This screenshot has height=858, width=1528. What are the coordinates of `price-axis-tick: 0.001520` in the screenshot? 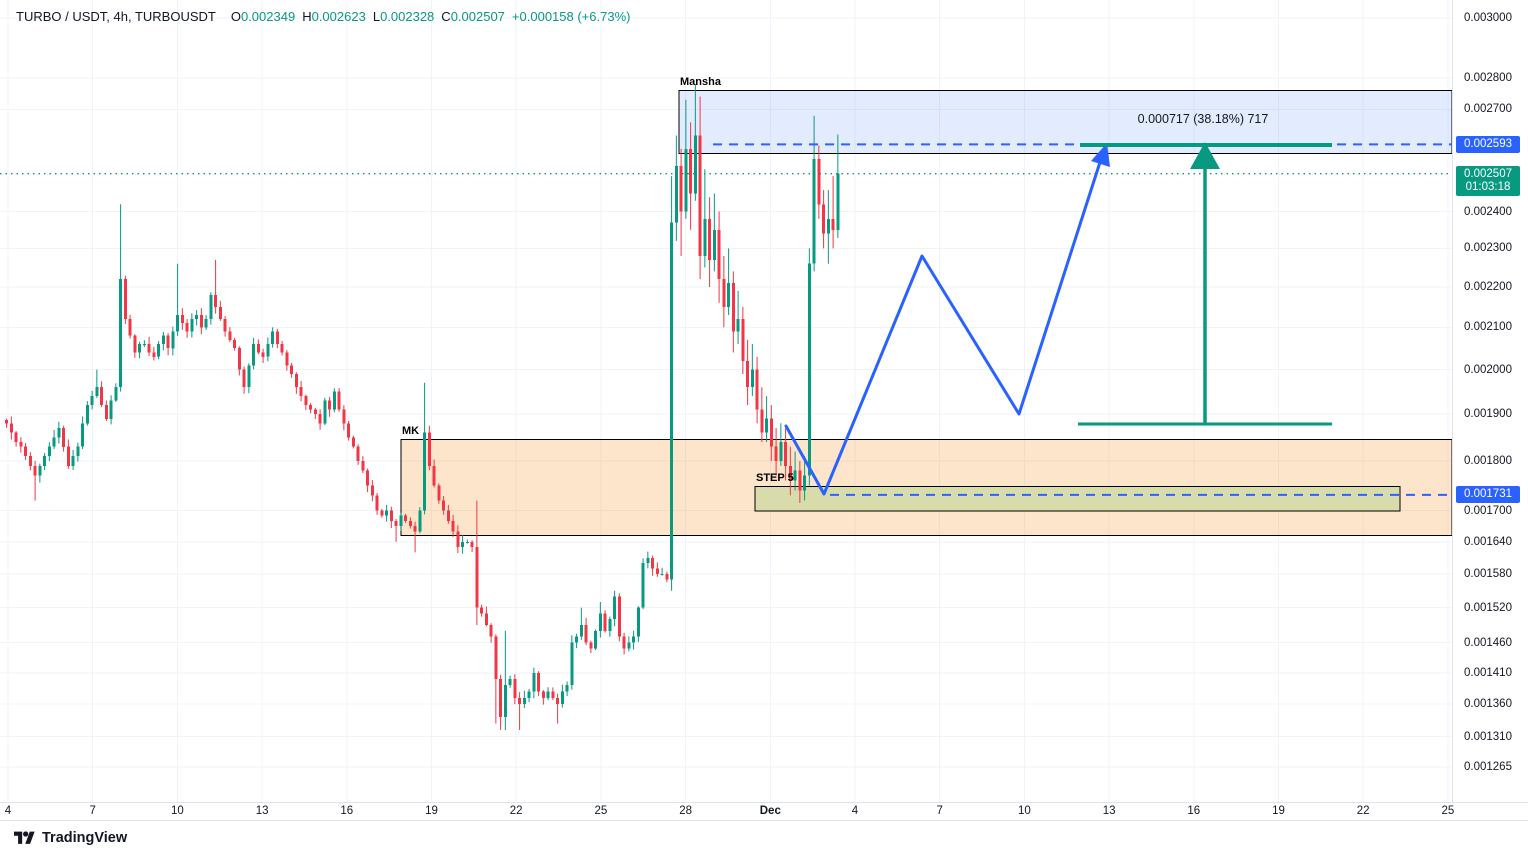 It's located at (1488, 607).